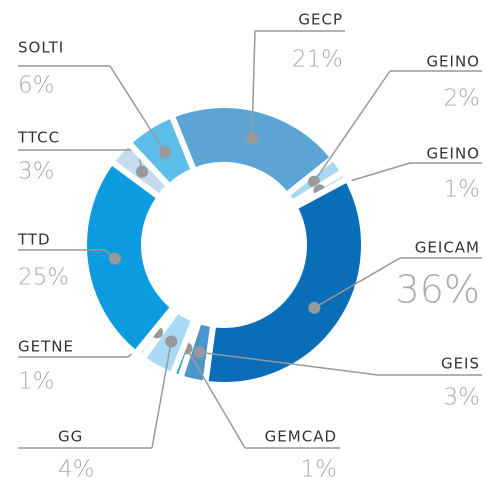  I want to click on segment-name: GECP, so click(320, 20).